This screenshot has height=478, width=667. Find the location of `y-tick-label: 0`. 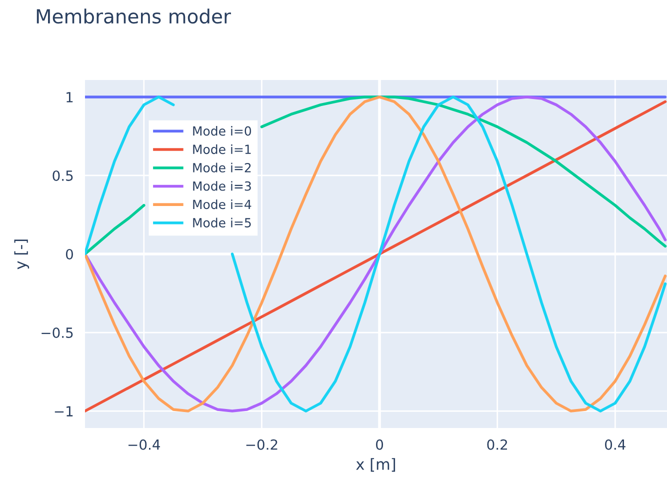

y-tick-label: 0 is located at coordinates (69, 254).